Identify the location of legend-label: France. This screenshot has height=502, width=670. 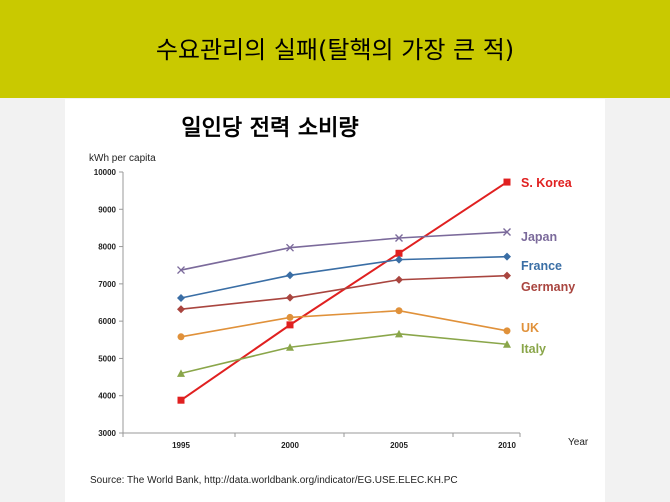
(541, 266).